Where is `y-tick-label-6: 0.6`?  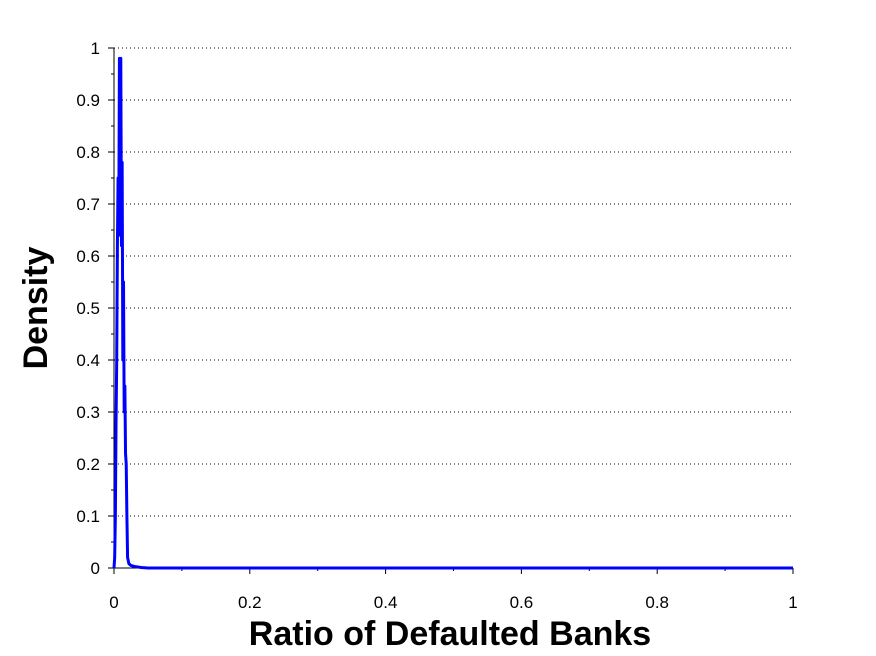
y-tick-label-6: 0.6 is located at coordinates (88, 256).